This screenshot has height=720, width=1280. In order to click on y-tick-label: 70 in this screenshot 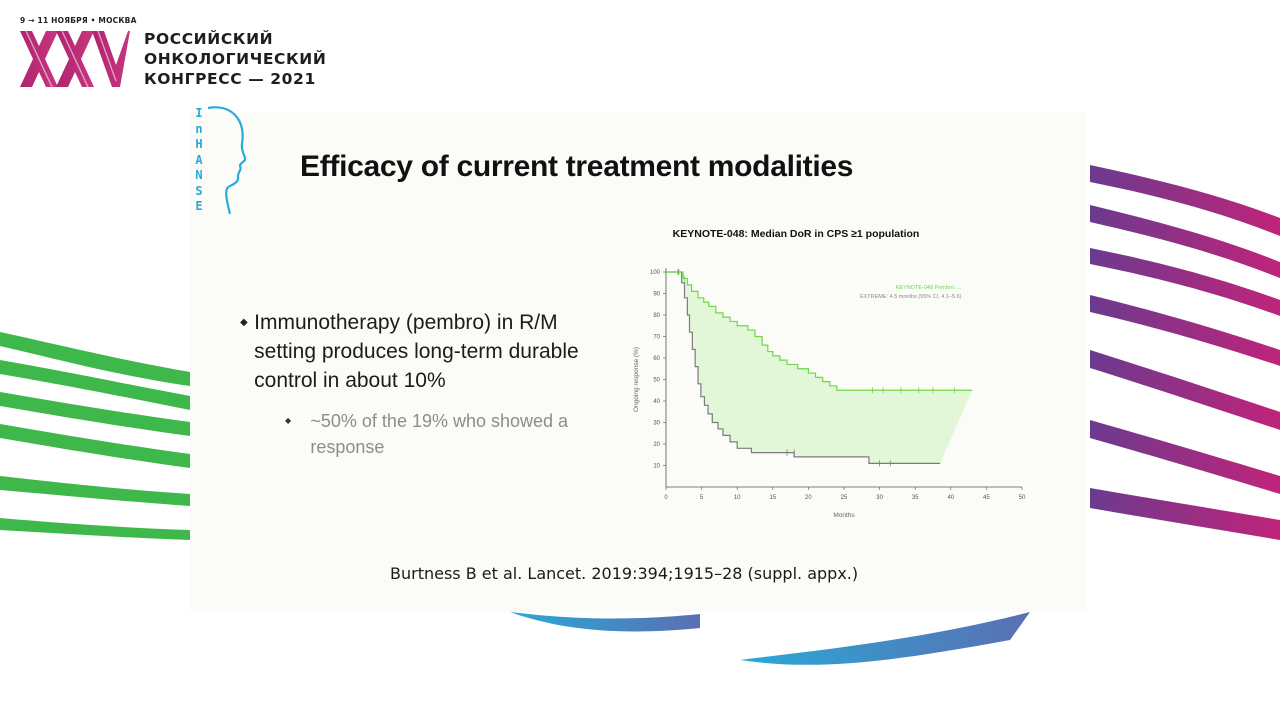, I will do `click(656, 338)`.